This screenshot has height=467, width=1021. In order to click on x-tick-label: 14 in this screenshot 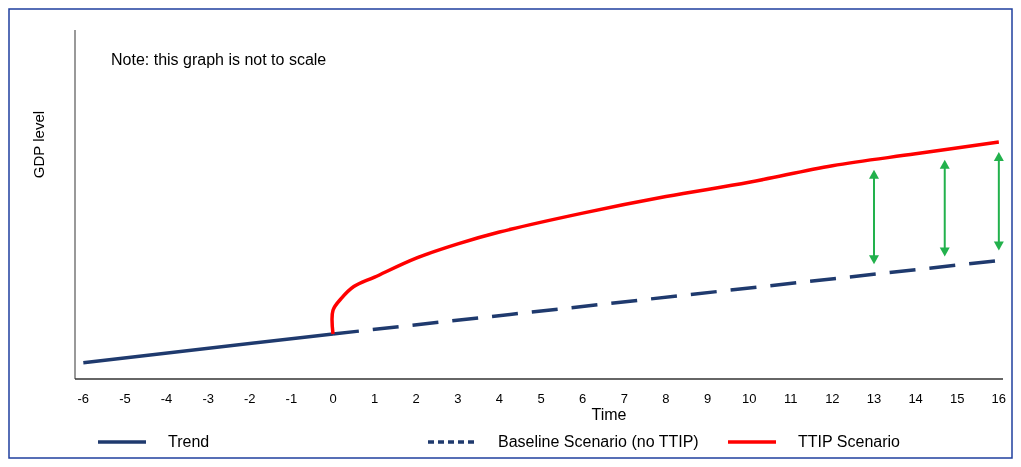, I will do `click(915, 398)`.